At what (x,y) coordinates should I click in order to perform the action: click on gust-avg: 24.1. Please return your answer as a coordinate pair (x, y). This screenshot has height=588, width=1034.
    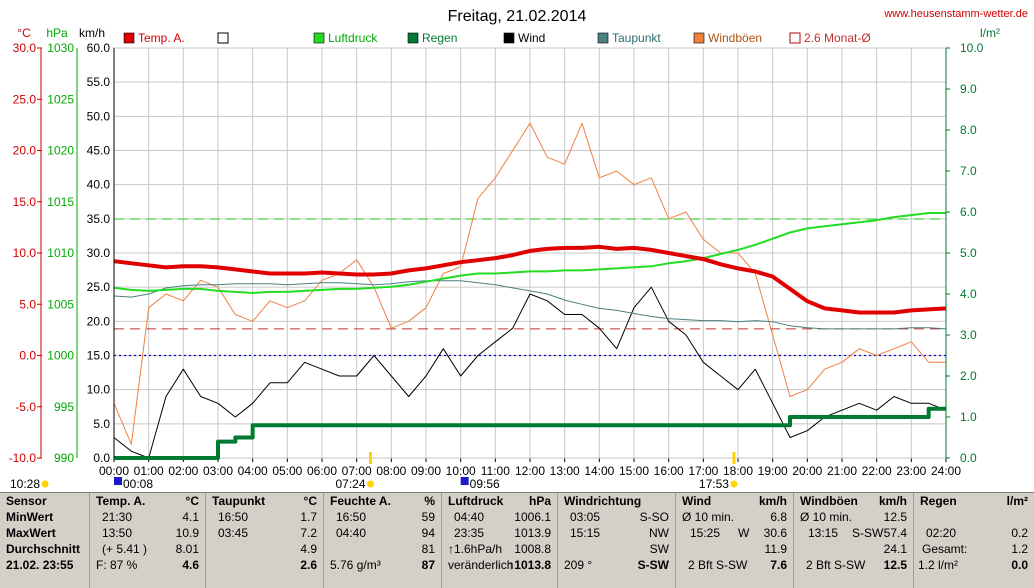
    Looking at the image, I should click on (895, 549).